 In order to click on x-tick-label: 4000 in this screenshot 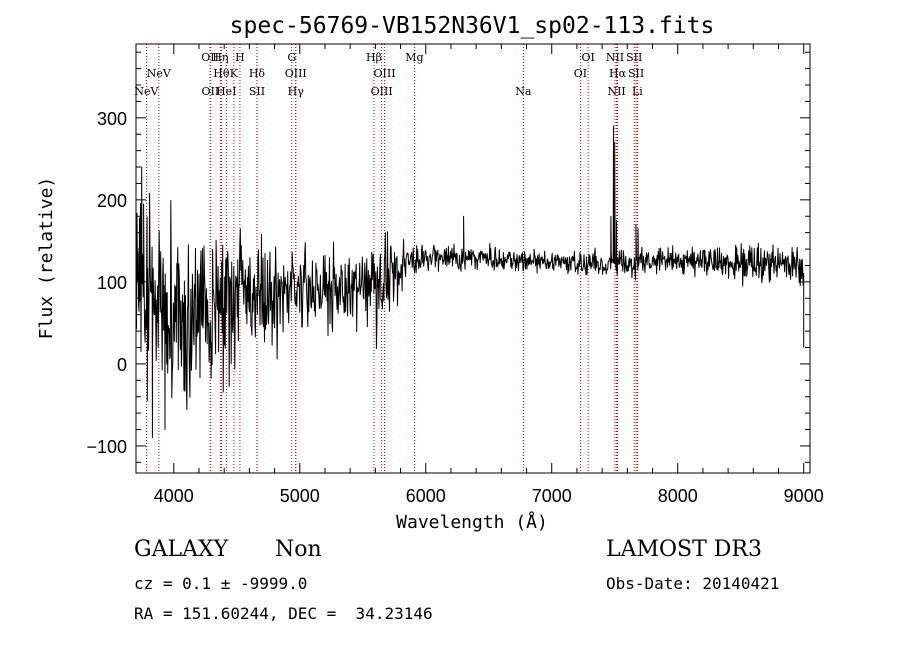, I will do `click(174, 496)`.